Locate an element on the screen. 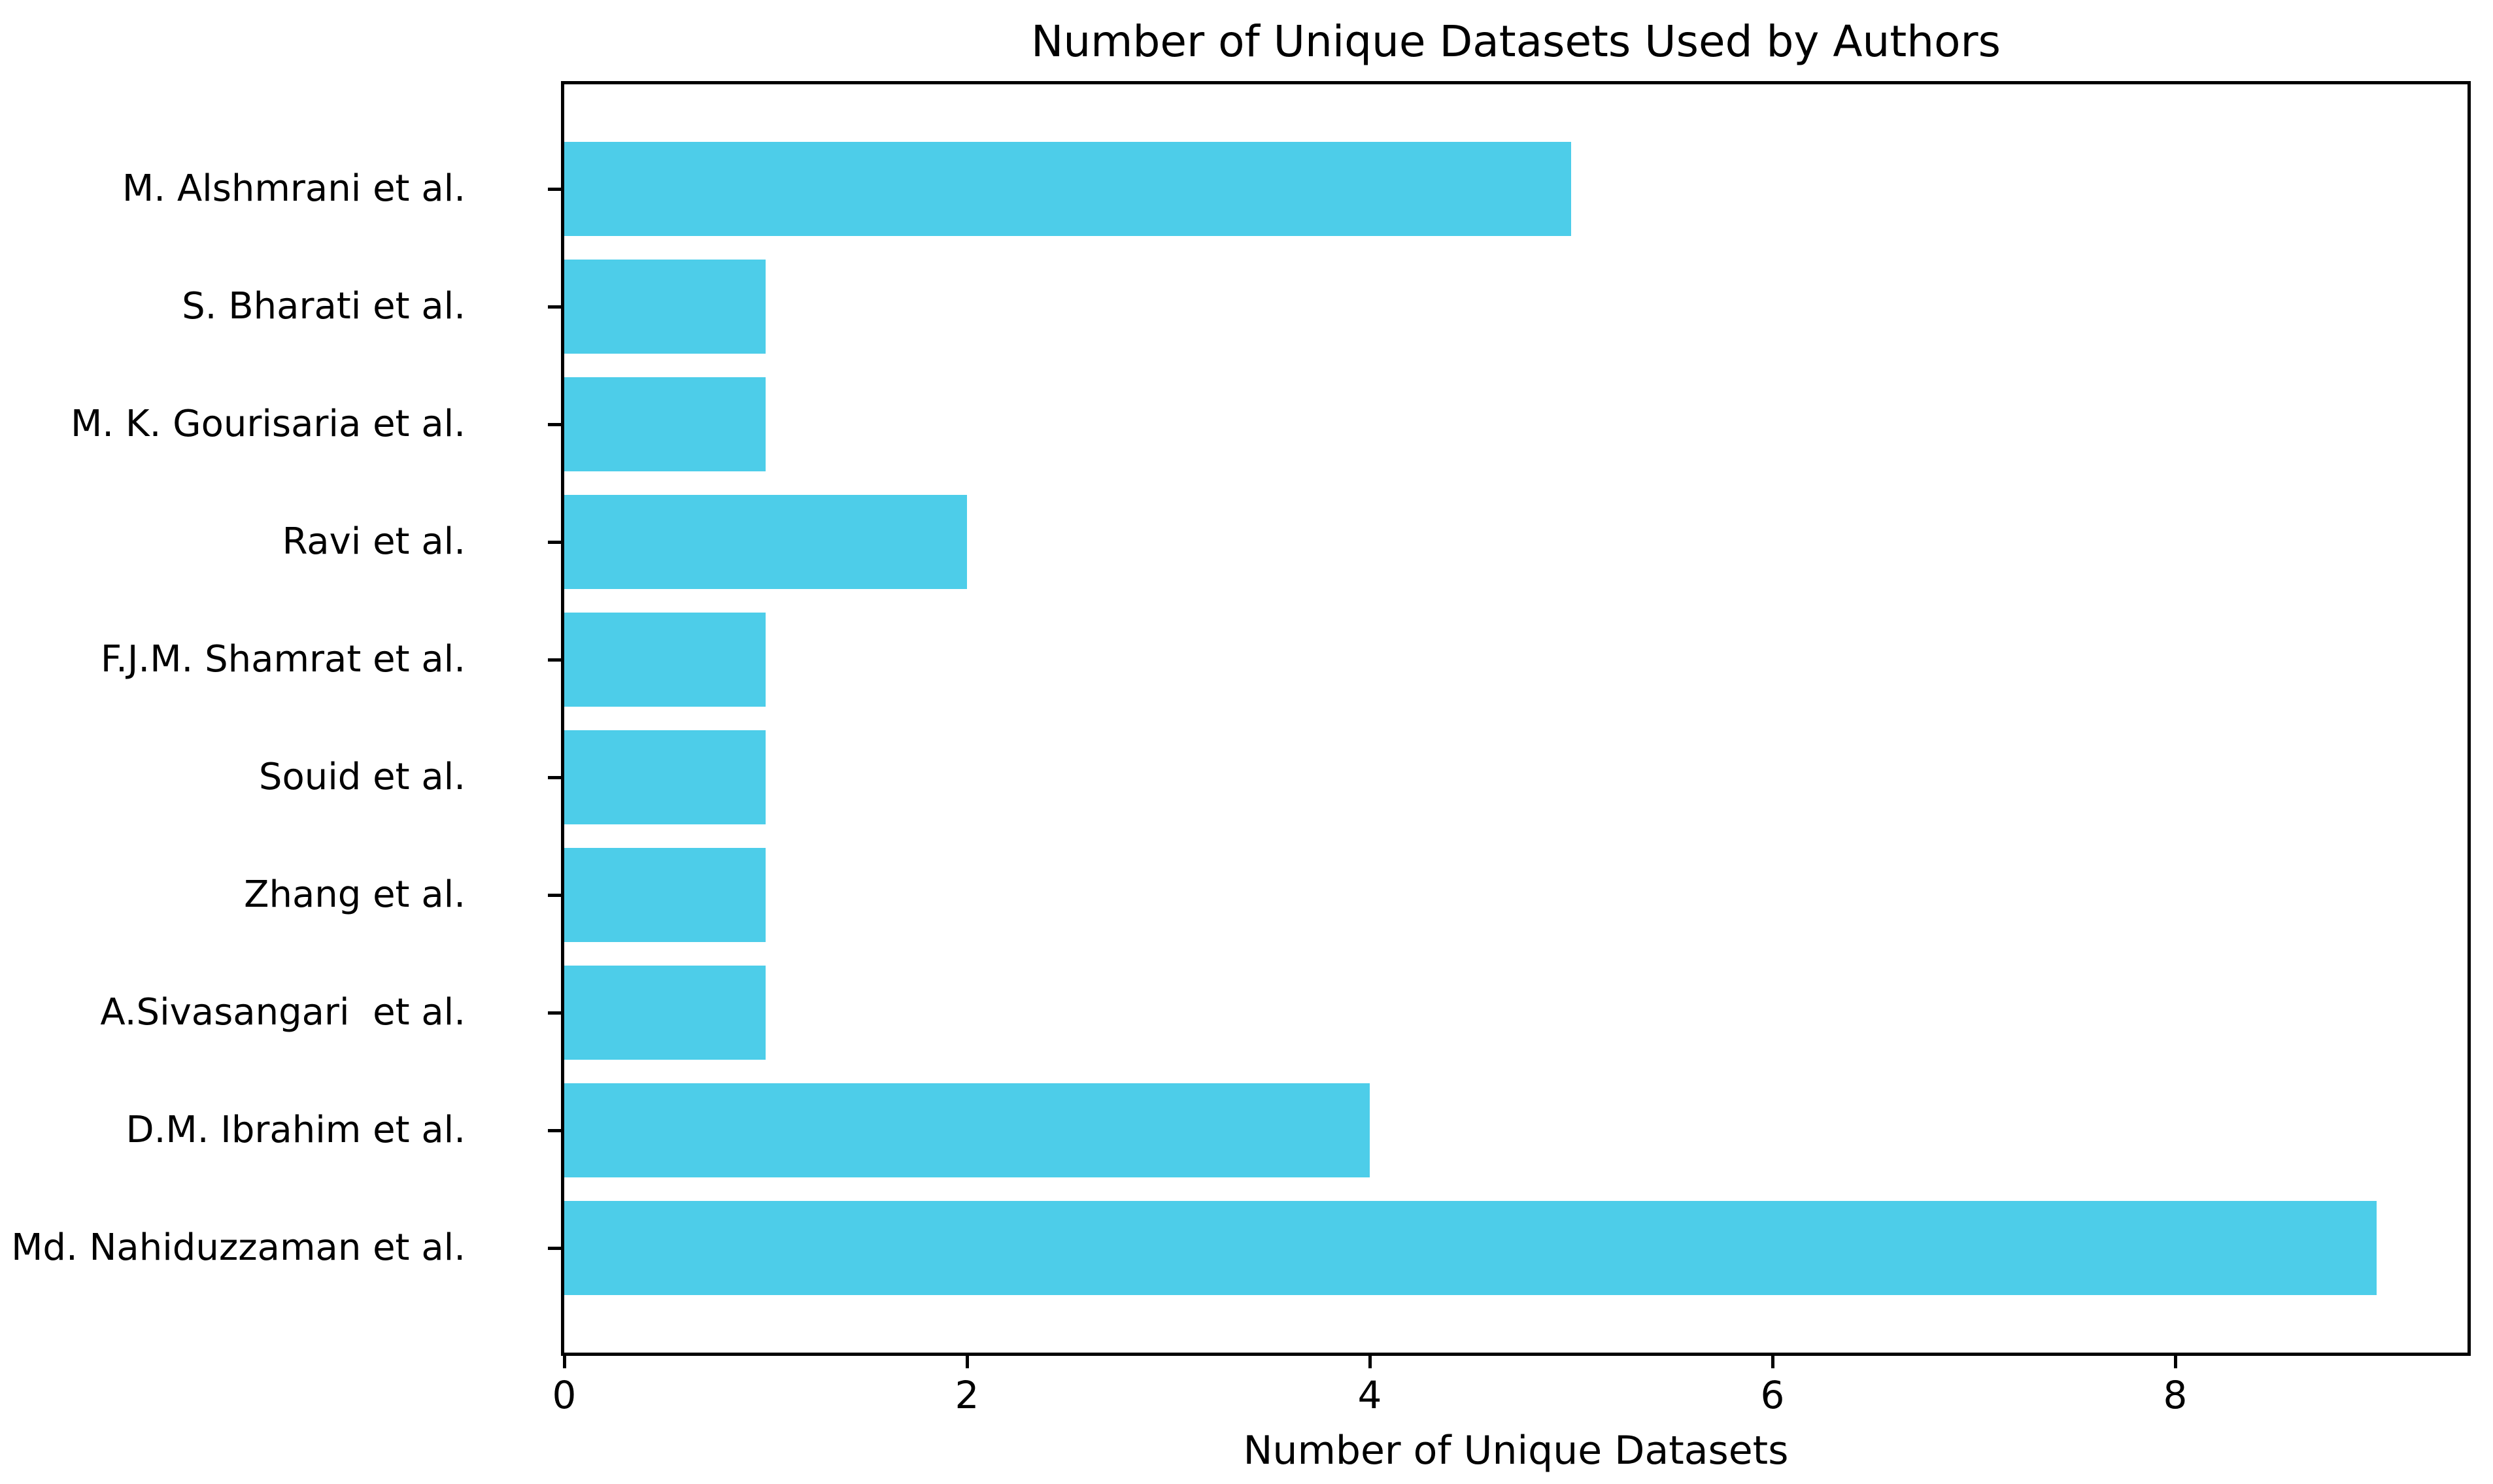 This screenshot has height=1484, width=2493. y-tick-label: A.Sivasangari et al. is located at coordinates (283, 1012).